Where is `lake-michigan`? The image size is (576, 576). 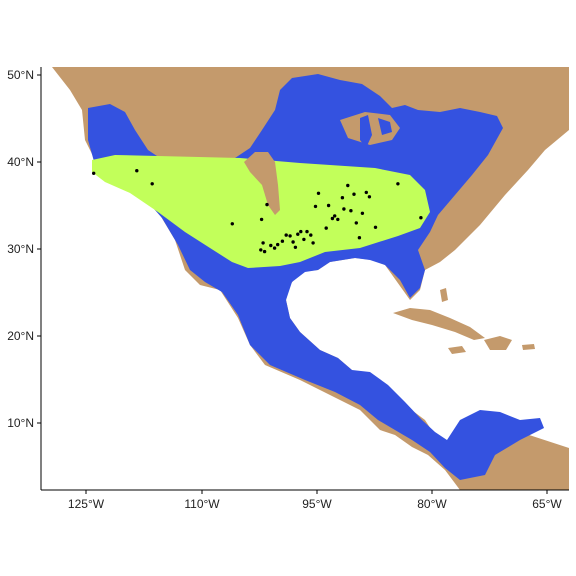
lake-michigan is located at coordinates (366, 131).